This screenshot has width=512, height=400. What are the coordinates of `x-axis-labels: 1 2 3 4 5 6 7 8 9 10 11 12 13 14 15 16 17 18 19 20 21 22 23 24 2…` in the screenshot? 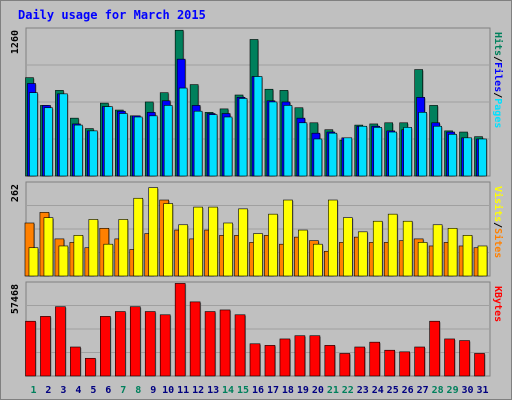 It's located at (259, 390).